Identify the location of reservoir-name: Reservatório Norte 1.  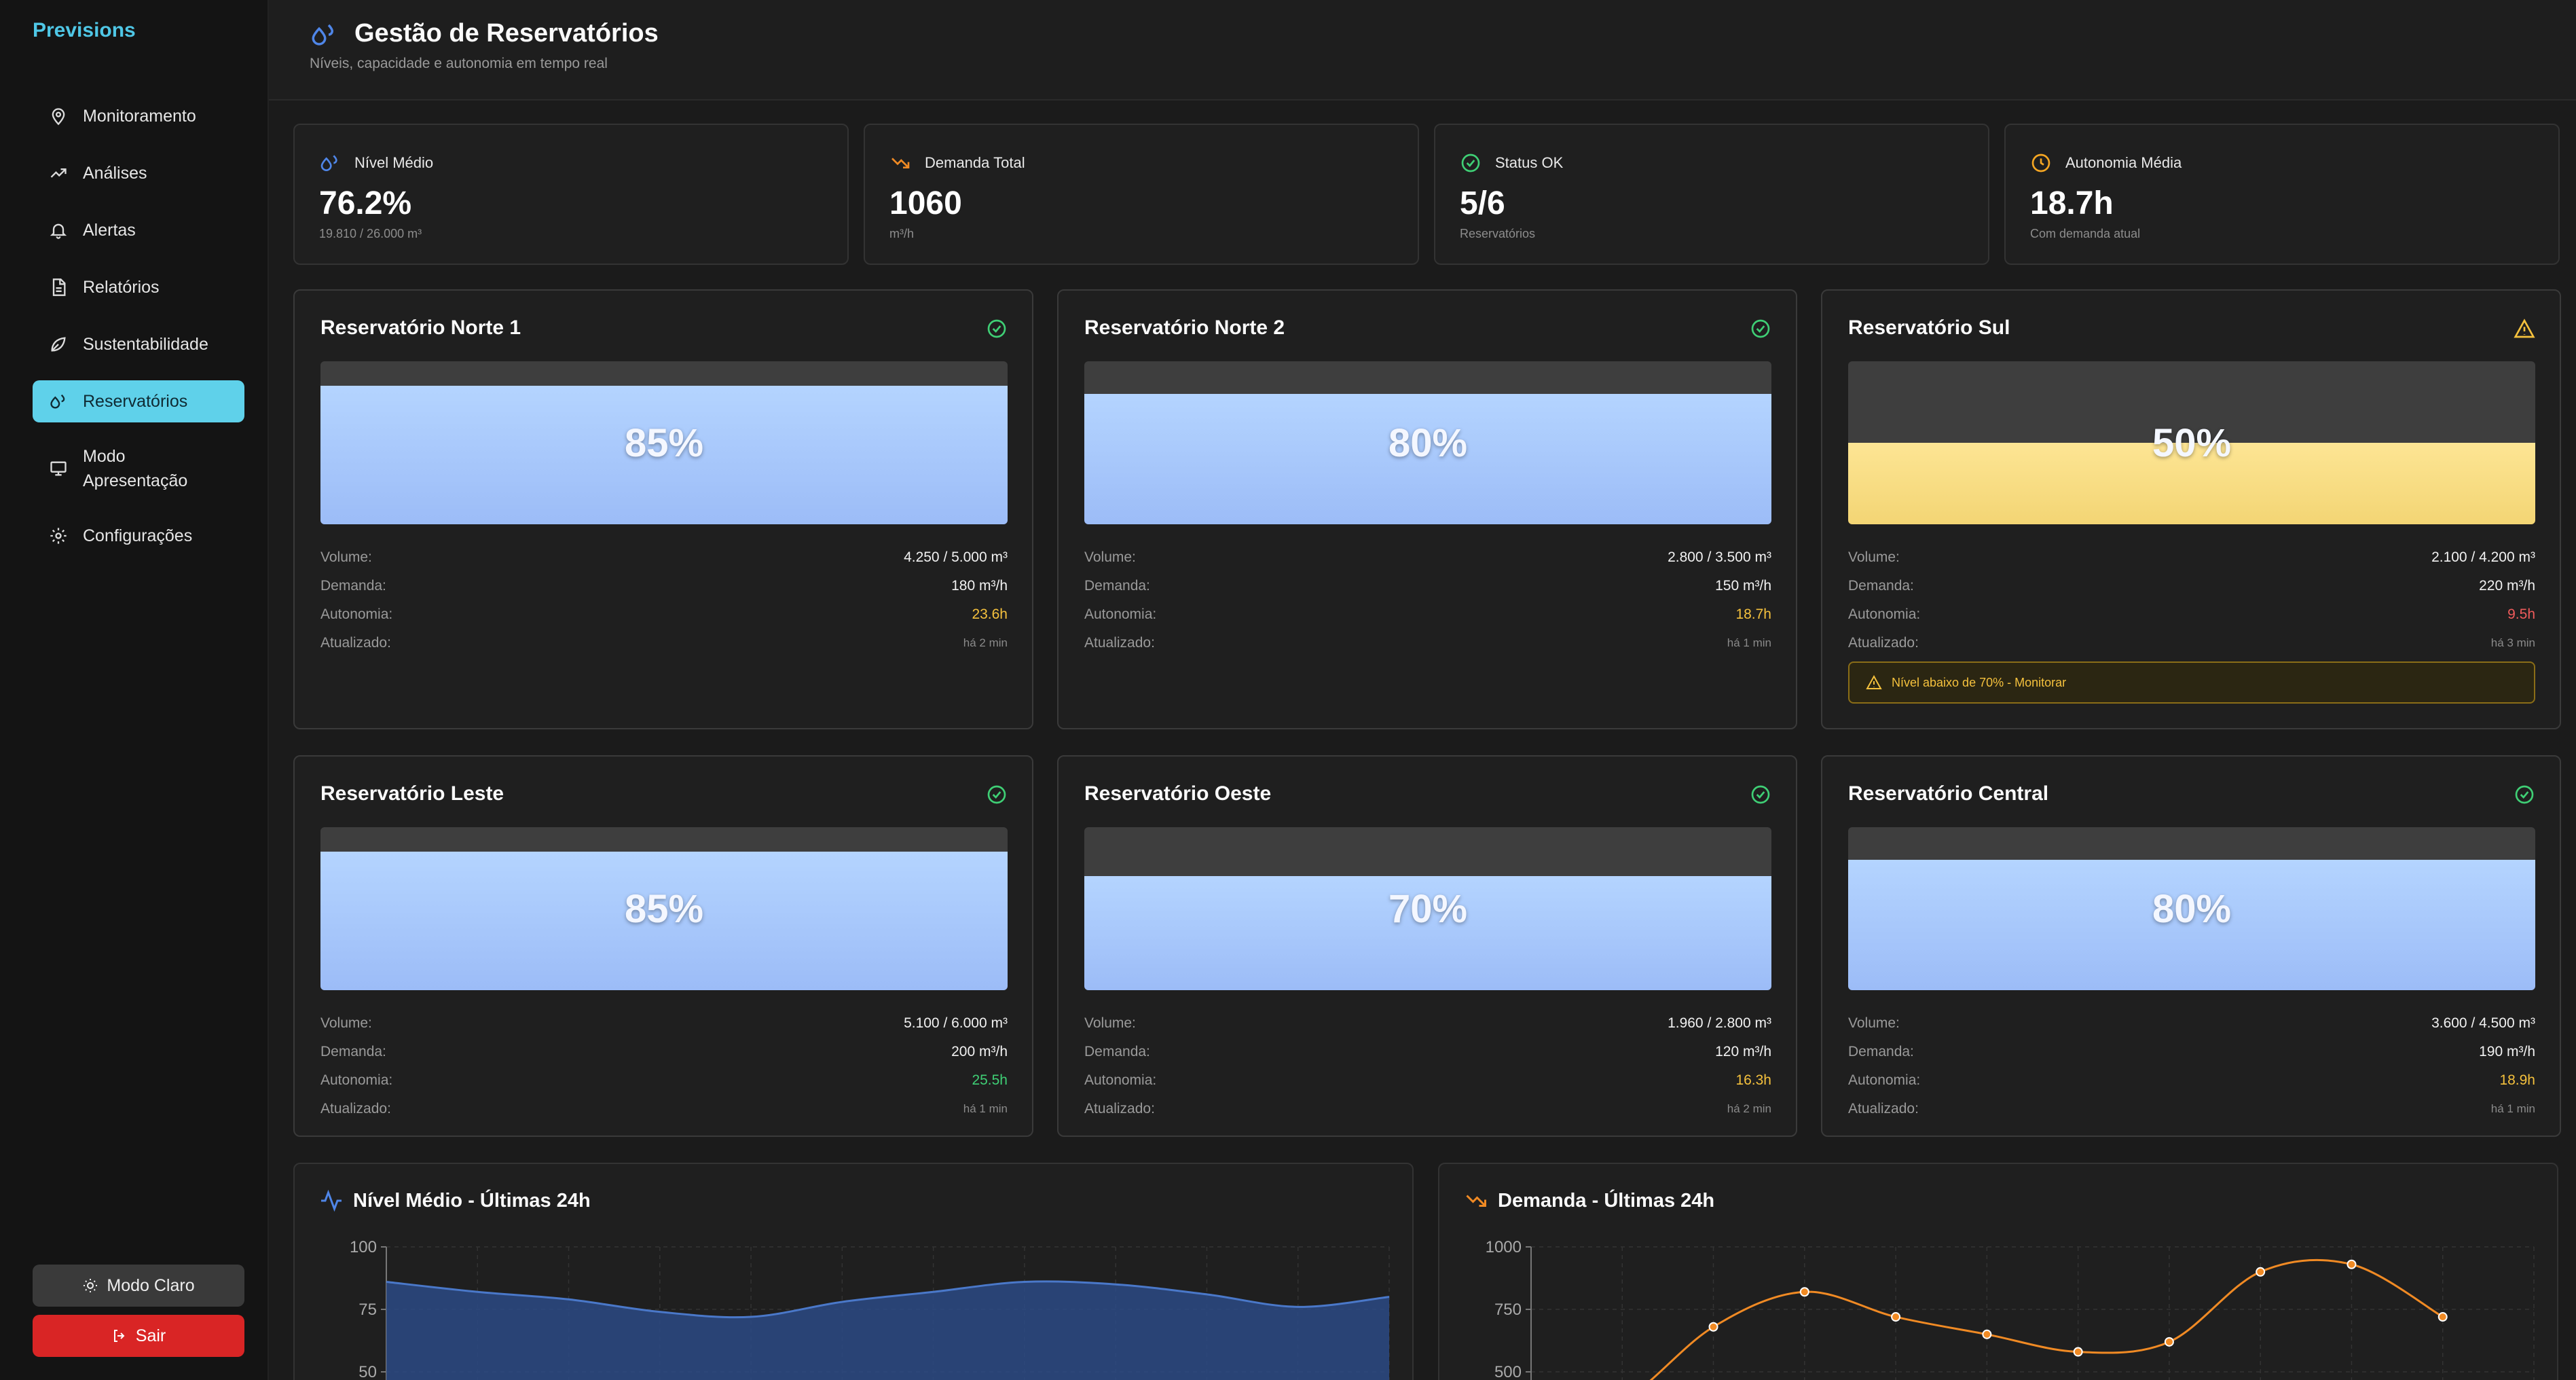
(420, 327).